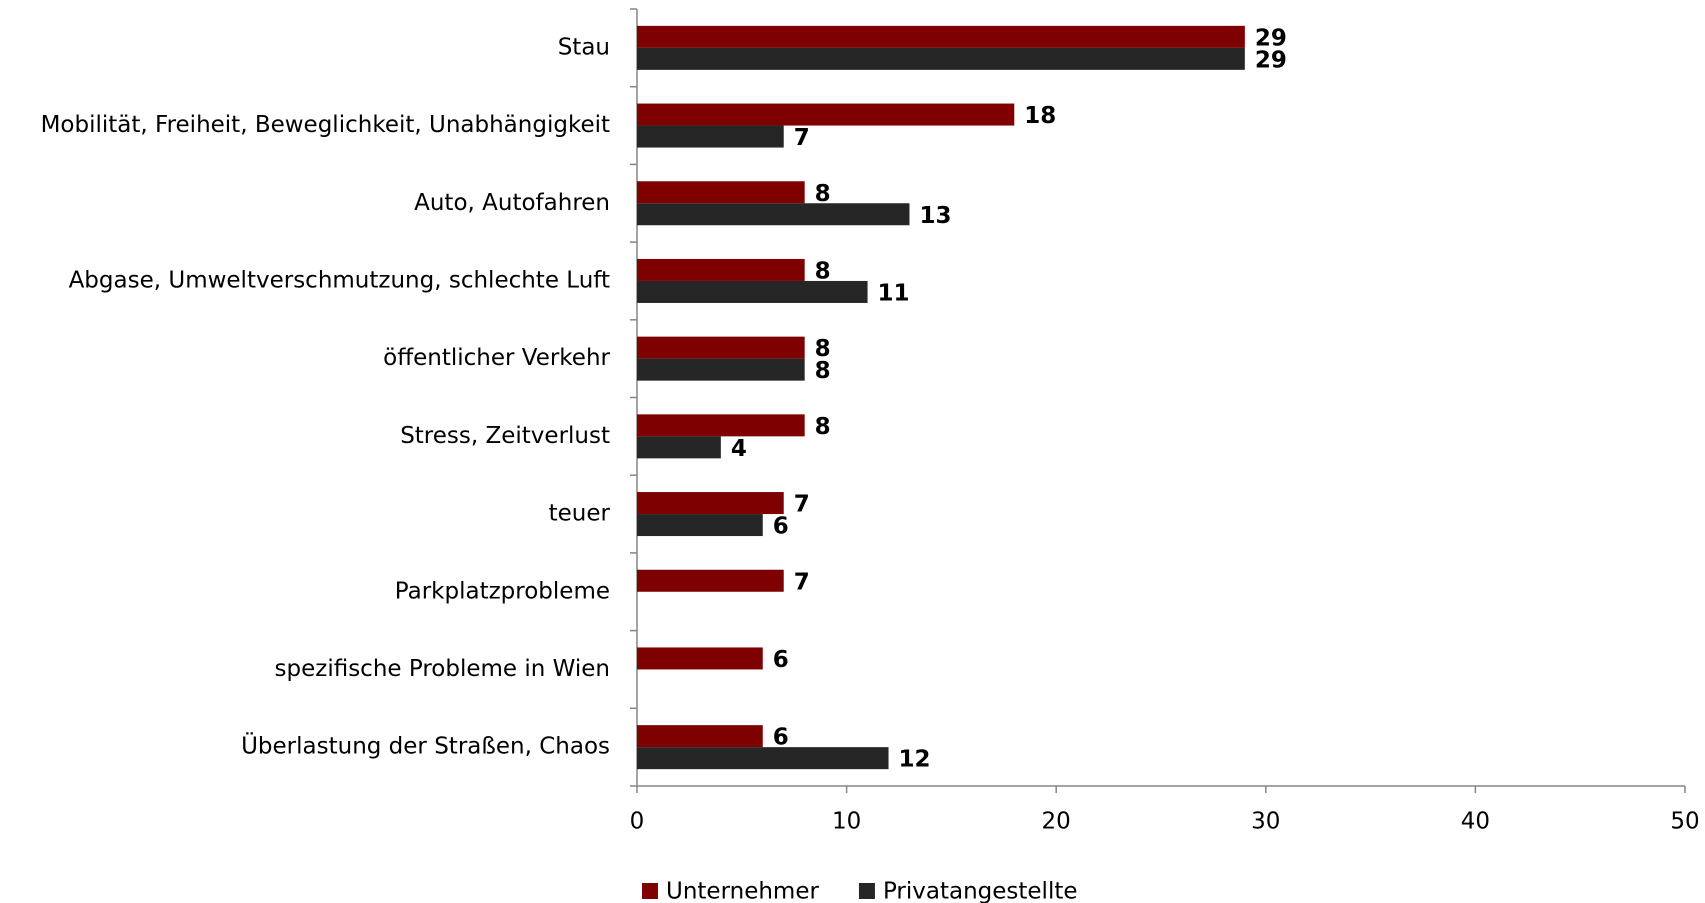 The height and width of the screenshot is (903, 1705). I want to click on x-tick-label: 50, so click(1684, 822).